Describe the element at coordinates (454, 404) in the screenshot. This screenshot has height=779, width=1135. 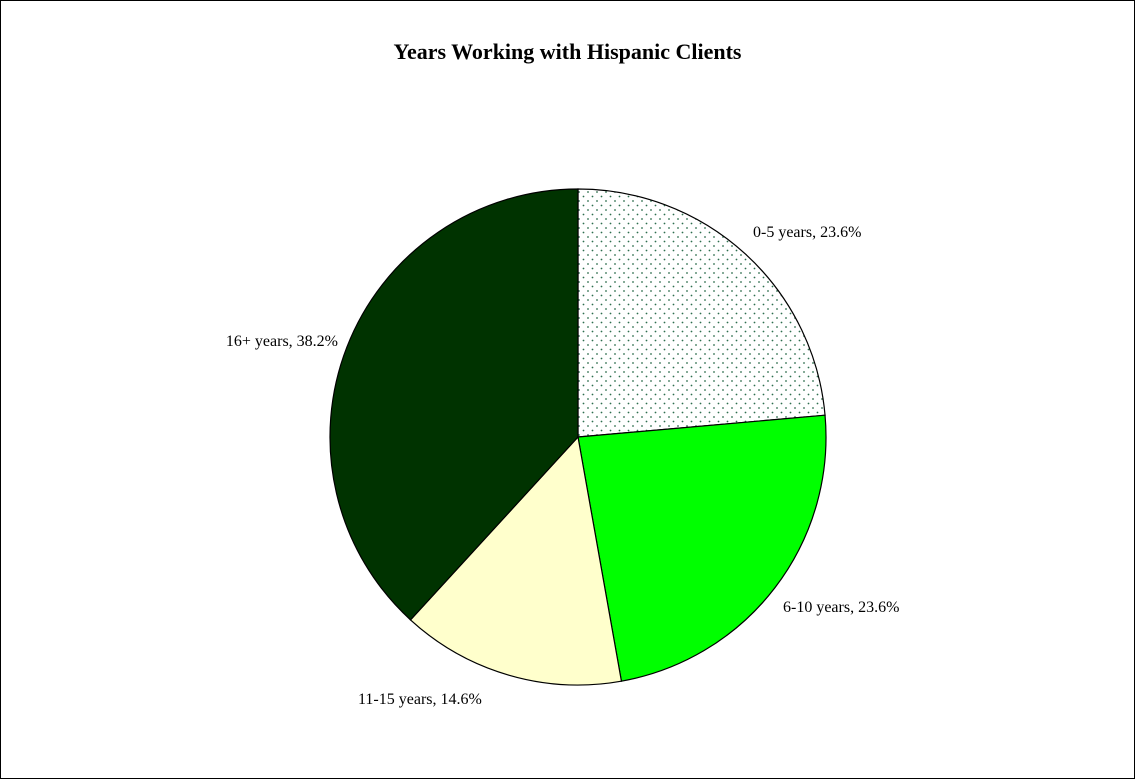
I see `pie-slice-16-years` at that location.